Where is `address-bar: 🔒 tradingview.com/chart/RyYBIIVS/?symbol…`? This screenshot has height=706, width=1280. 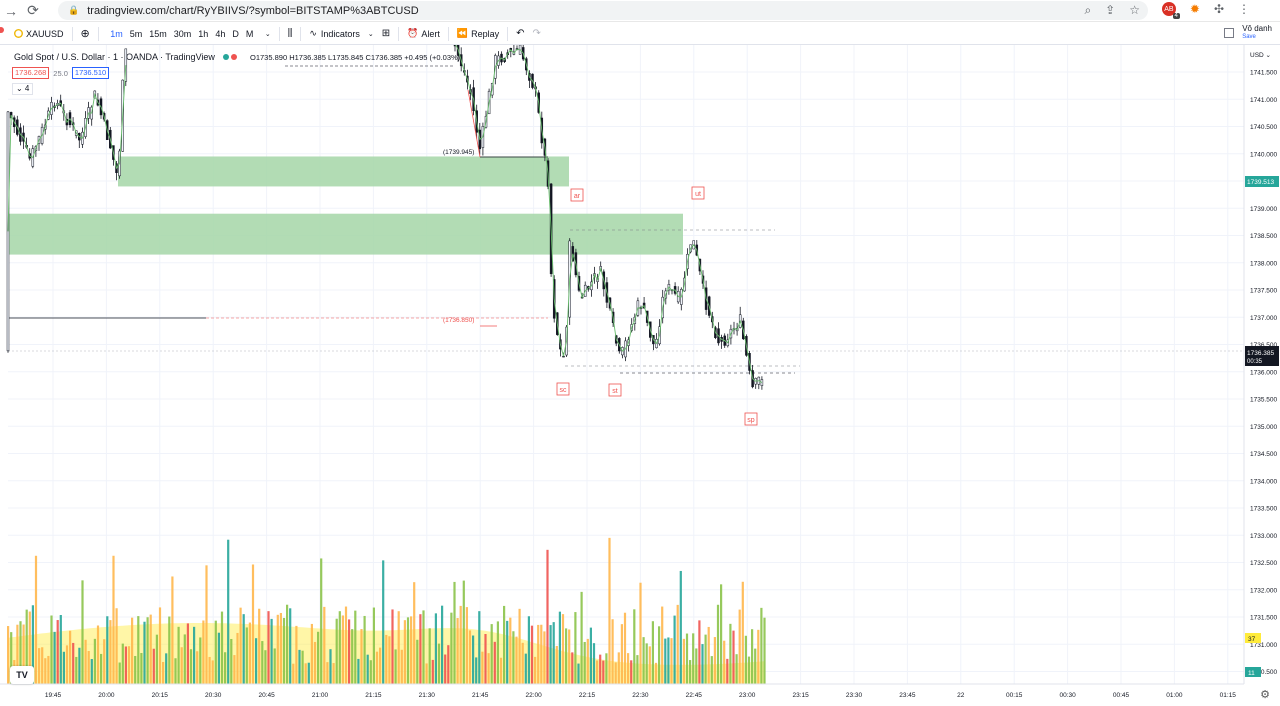
address-bar: 🔒 tradingview.com/chart/RyYBIIVS/?symbol… is located at coordinates (603, 10).